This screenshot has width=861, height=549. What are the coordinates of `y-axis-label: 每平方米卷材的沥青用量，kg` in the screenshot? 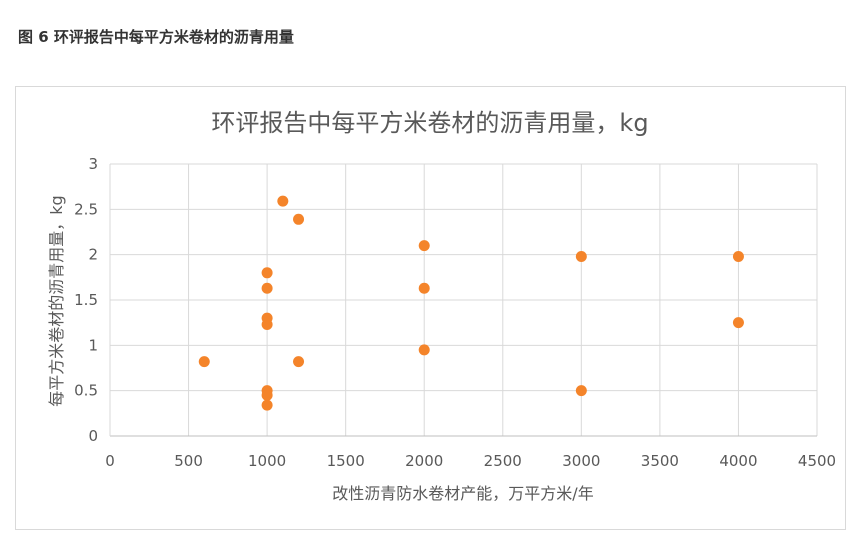 It's located at (56, 300).